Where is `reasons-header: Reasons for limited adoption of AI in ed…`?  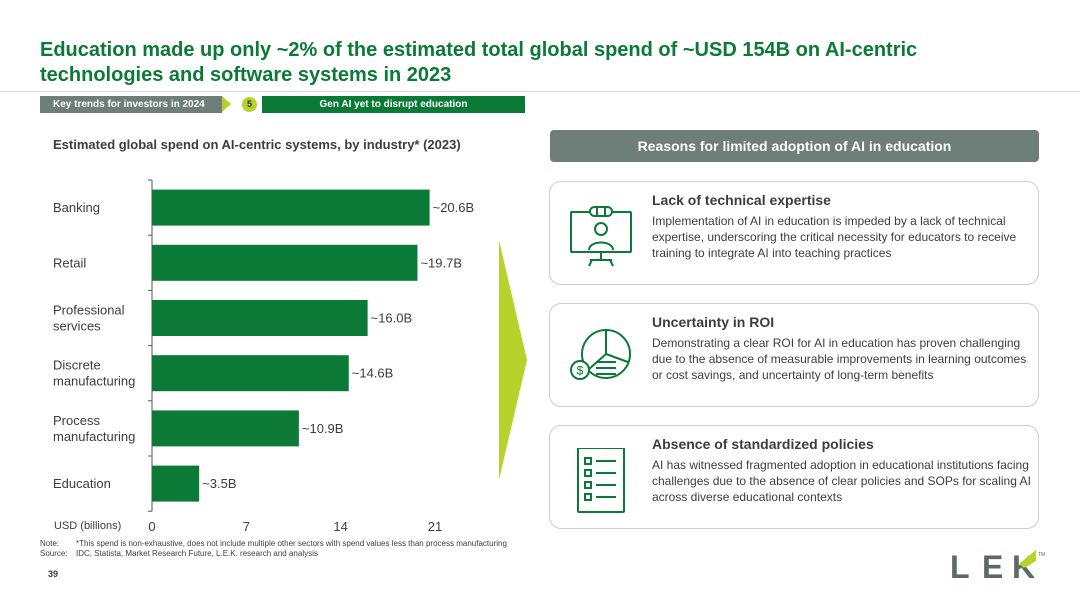 reasons-header: Reasons for limited adoption of AI in ed… is located at coordinates (794, 146).